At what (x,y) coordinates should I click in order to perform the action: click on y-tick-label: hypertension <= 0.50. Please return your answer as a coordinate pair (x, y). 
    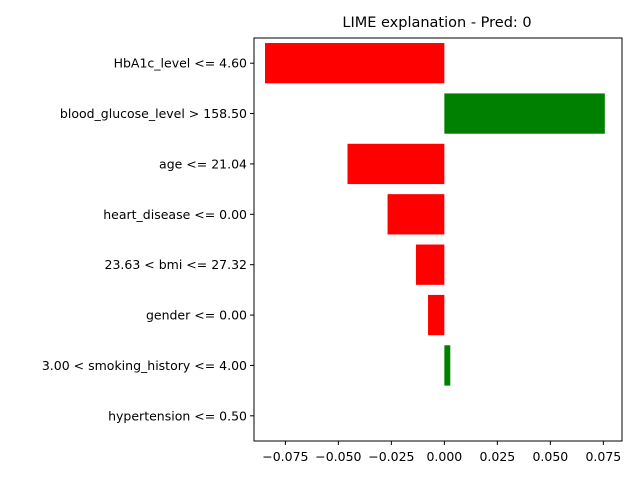
    Looking at the image, I should click on (177, 415).